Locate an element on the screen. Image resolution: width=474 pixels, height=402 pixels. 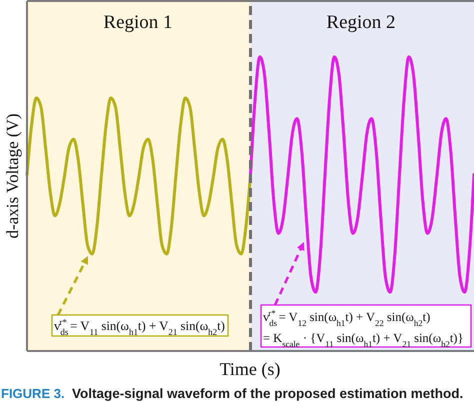
text: Region 1 is located at coordinates (138, 22).